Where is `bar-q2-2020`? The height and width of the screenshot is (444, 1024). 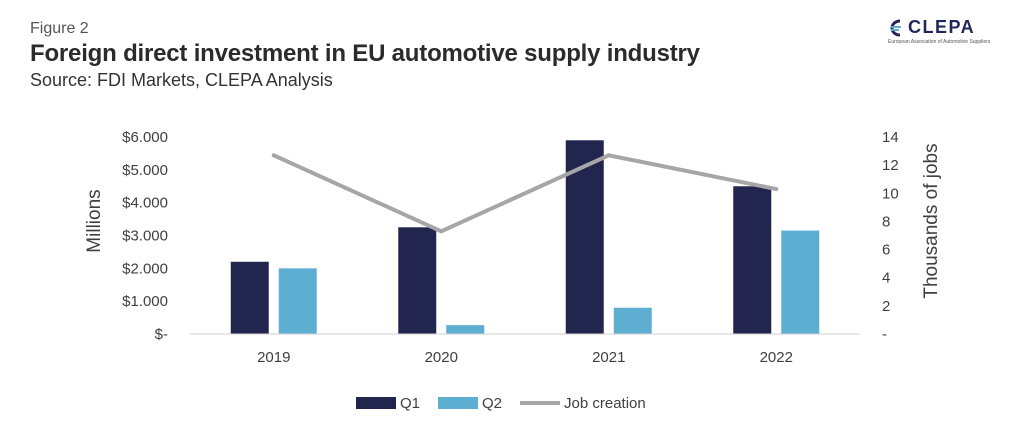
bar-q2-2020 is located at coordinates (465, 329).